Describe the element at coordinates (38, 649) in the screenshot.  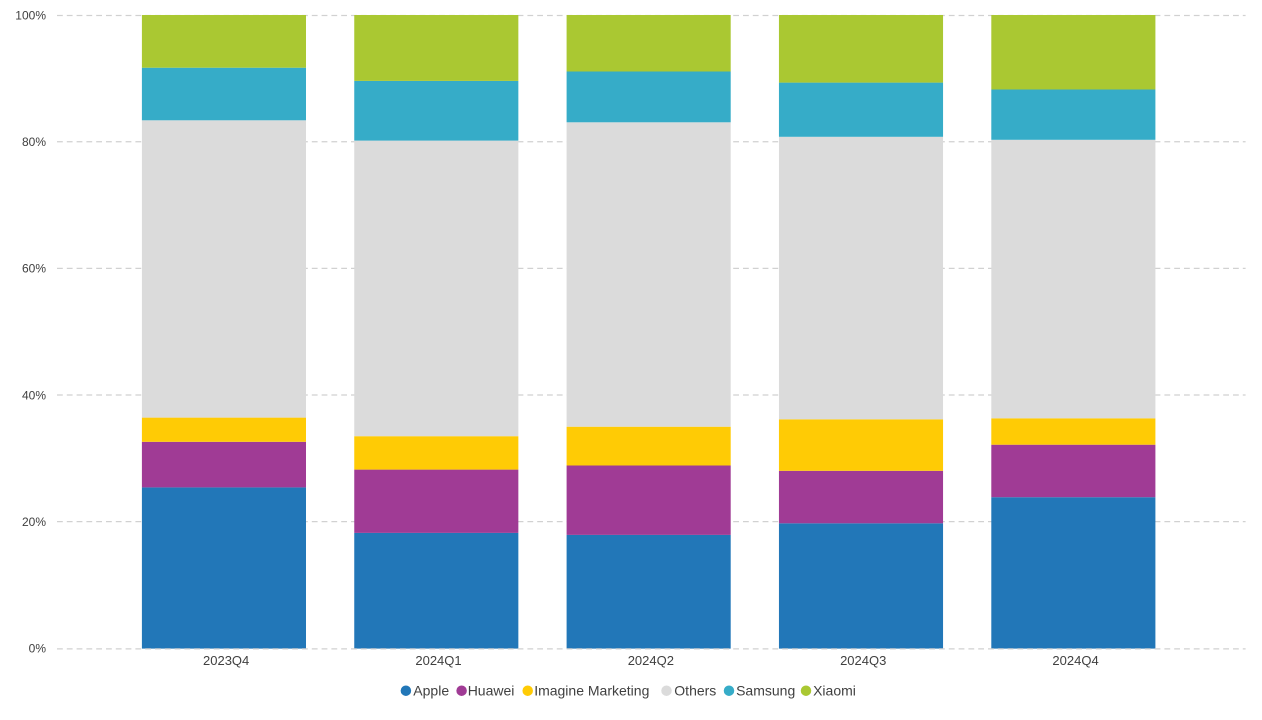
I see `svg-text: 0%` at that location.